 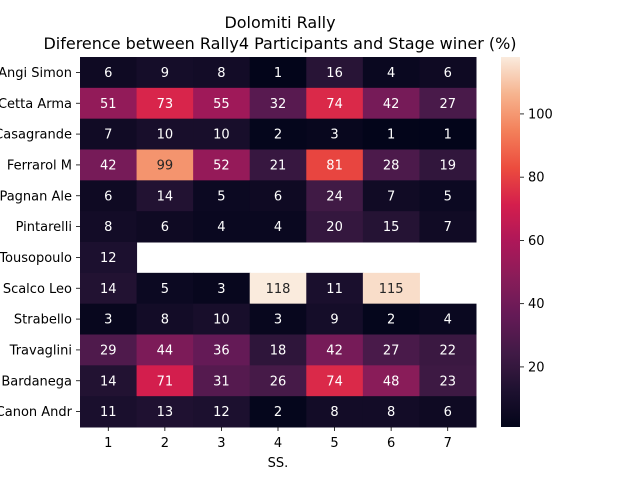 I want to click on x-tick-label: 5, so click(x=334, y=443).